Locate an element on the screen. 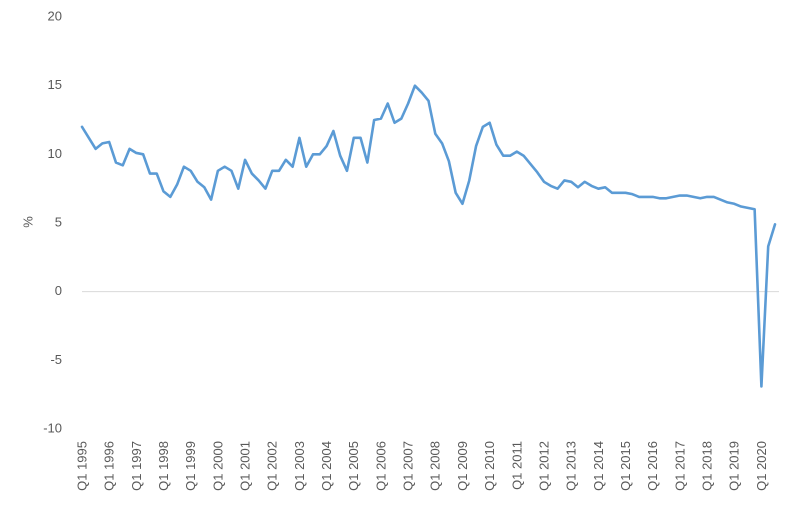  x-tick-label: Q1 2008 is located at coordinates (435, 466).